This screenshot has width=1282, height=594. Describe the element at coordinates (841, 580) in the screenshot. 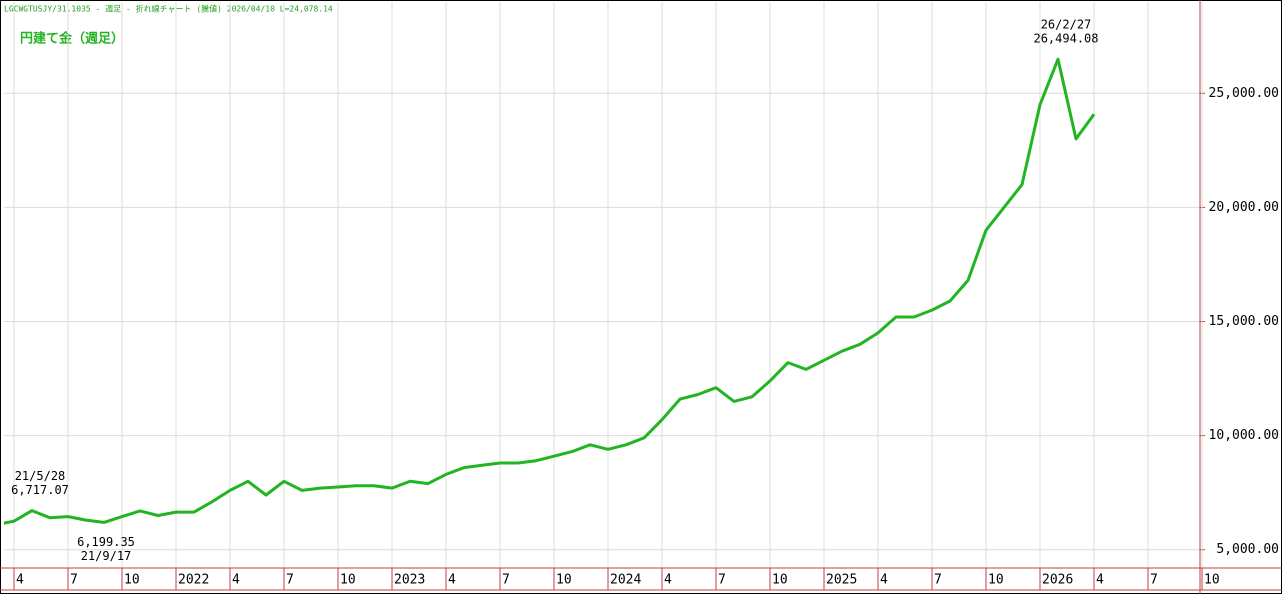

I see `x-tick-label: 2025` at that location.